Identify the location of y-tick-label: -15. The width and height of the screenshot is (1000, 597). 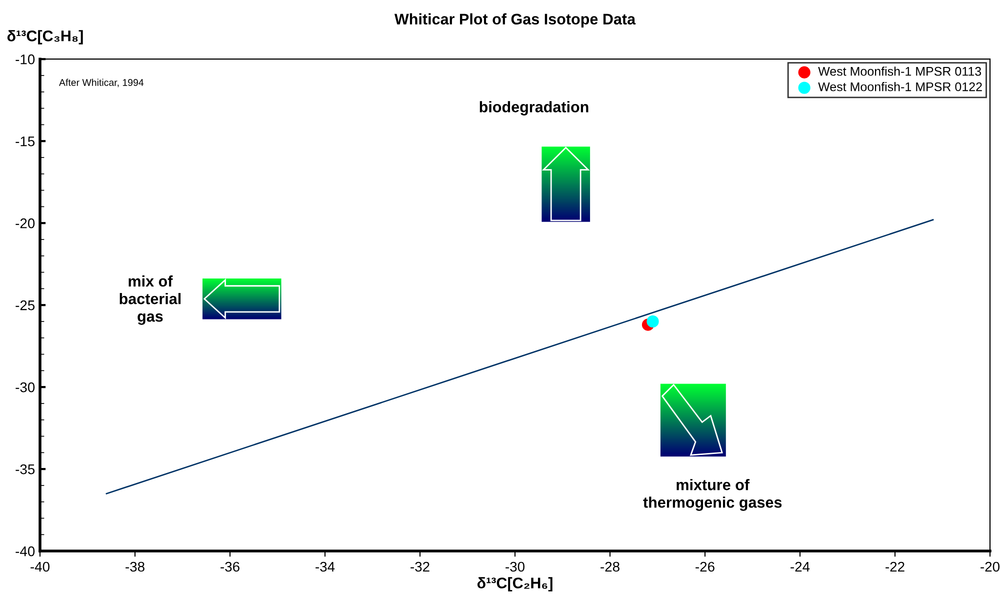
(25, 141).